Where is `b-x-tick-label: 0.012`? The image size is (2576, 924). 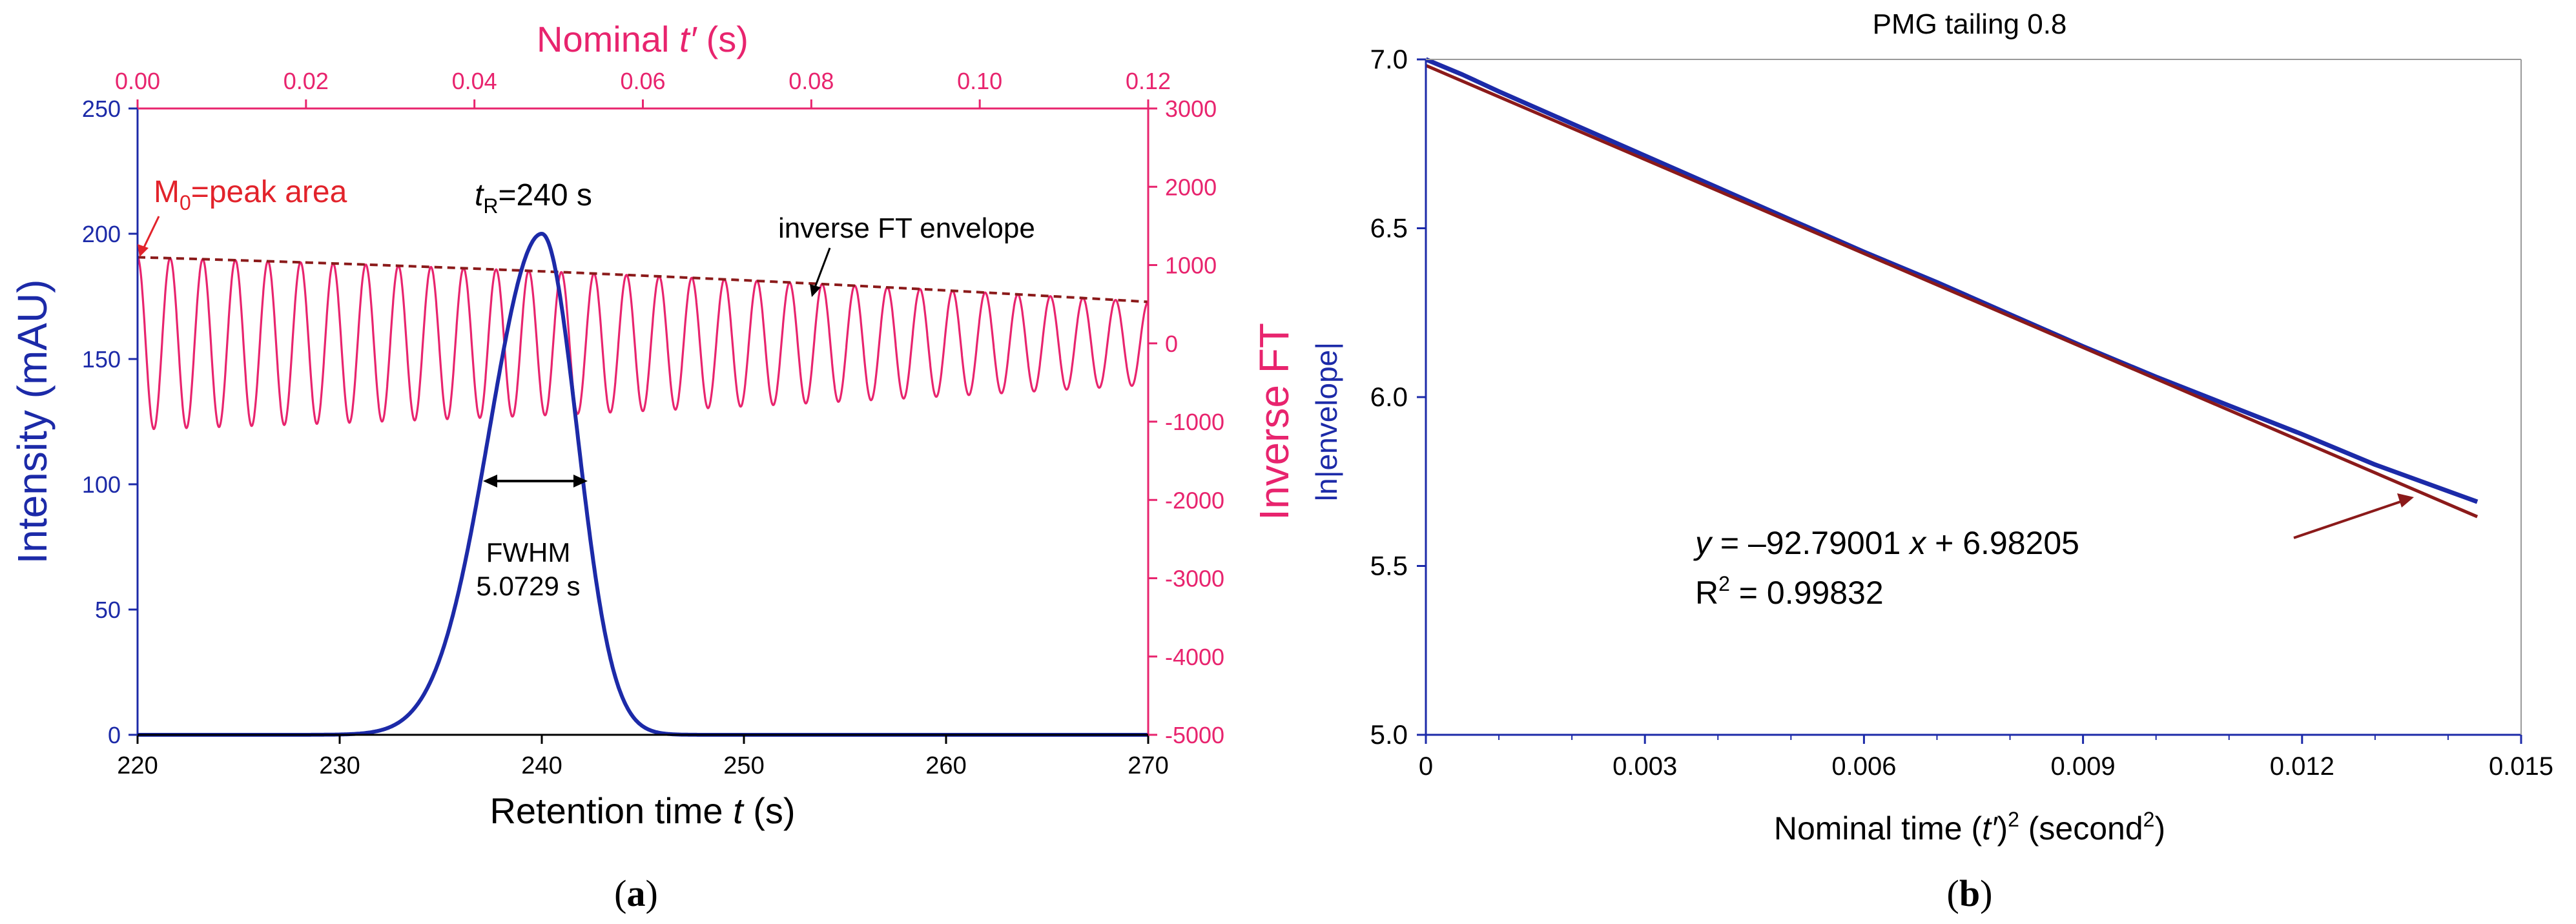
b-x-tick-label: 0.012 is located at coordinates (2302, 767).